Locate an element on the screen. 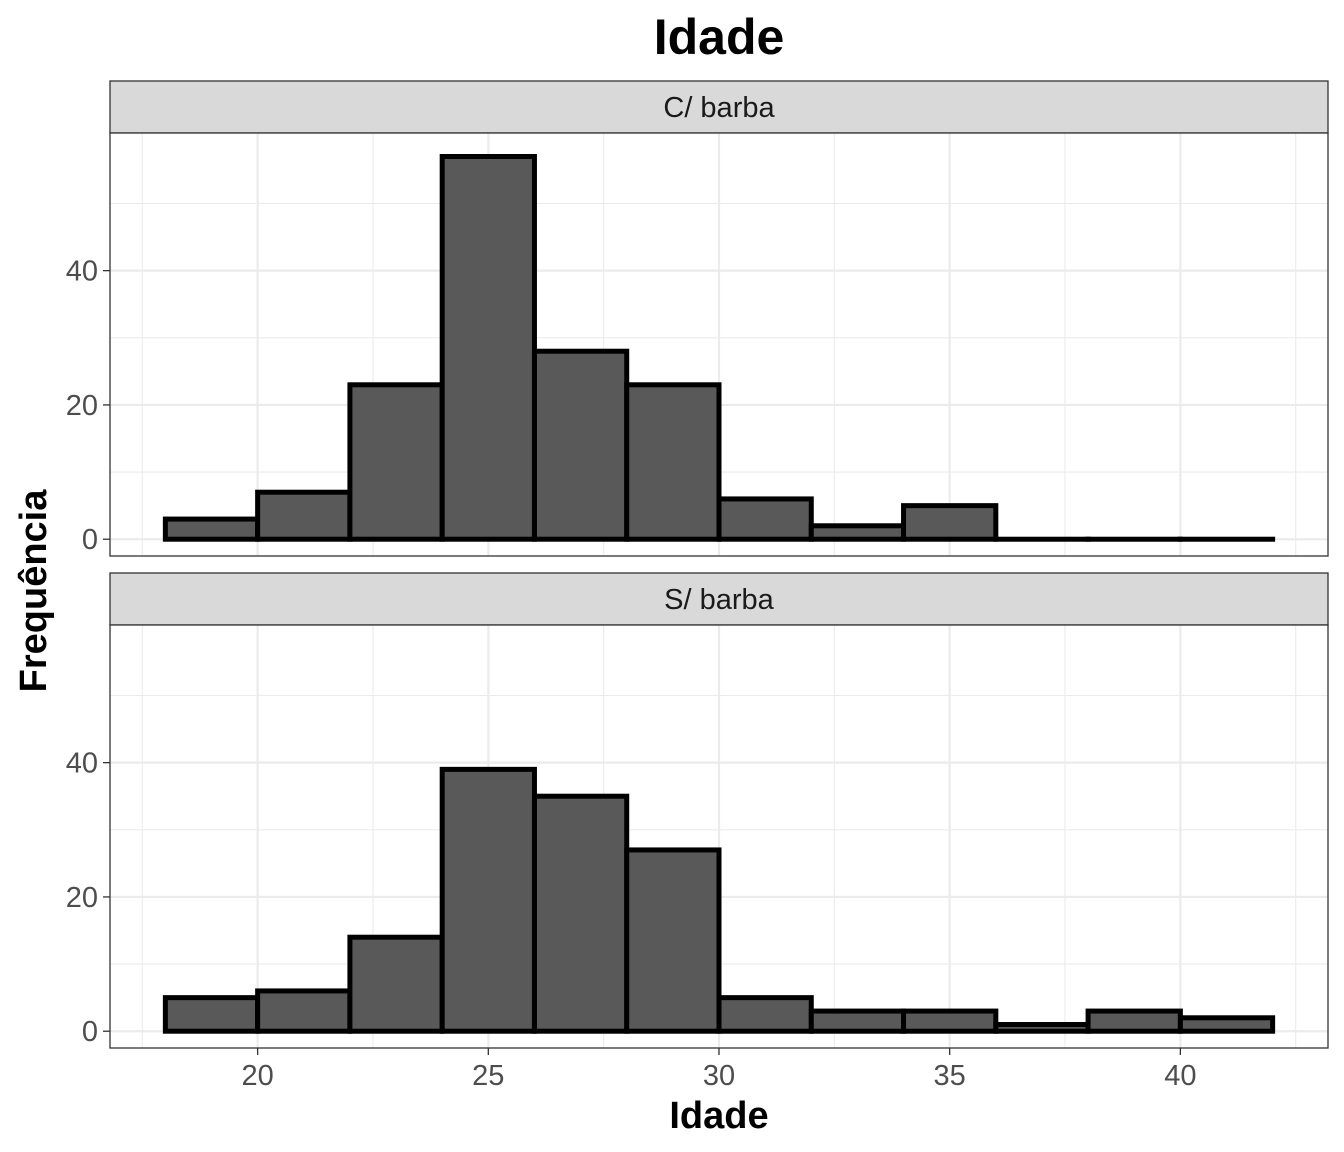 This screenshot has height=1152, width=1344. x-tick-label: 40 is located at coordinates (1180, 1076).